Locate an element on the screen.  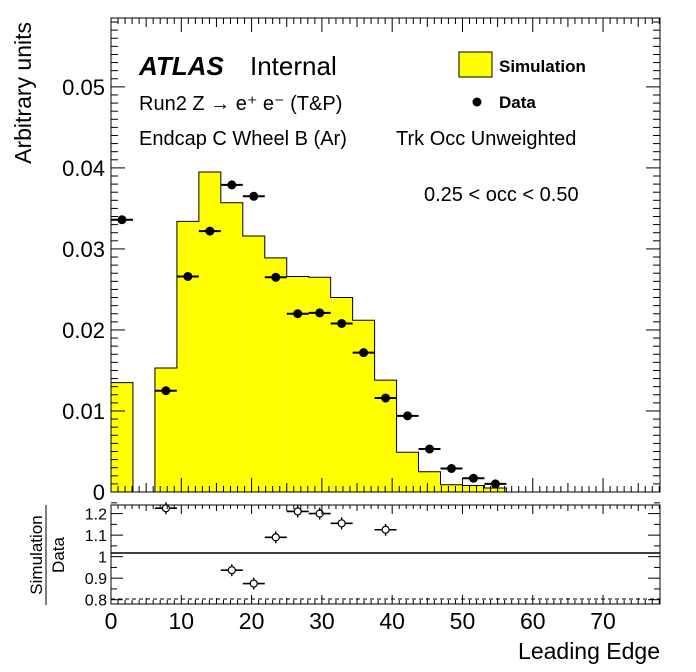
y-tick-label: 0.05 is located at coordinates (83, 87).